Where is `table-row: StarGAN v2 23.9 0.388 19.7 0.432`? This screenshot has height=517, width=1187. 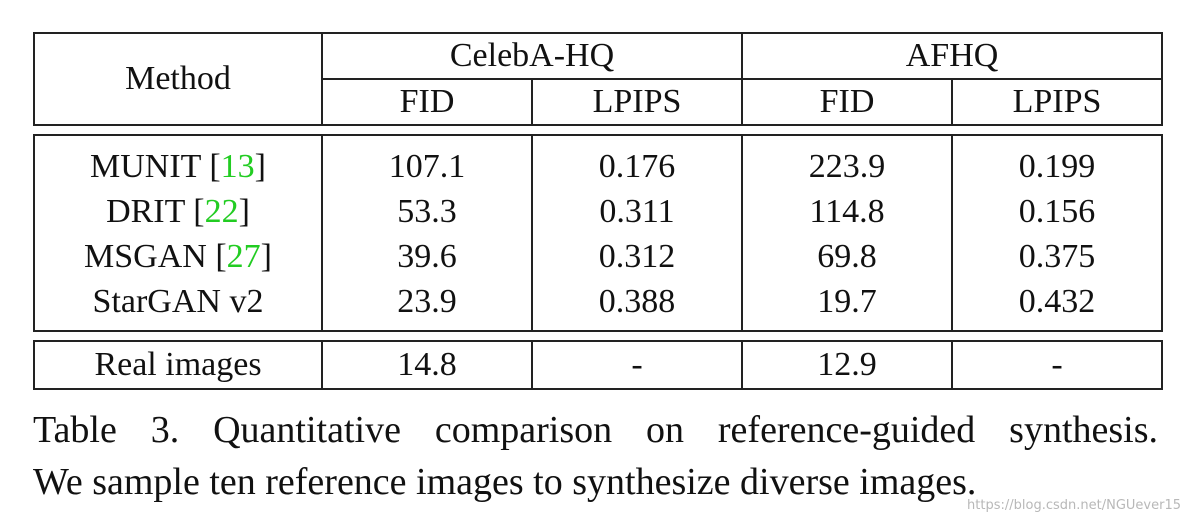 table-row: StarGAN v2 23.9 0.388 19.7 0.432 is located at coordinates (598, 305).